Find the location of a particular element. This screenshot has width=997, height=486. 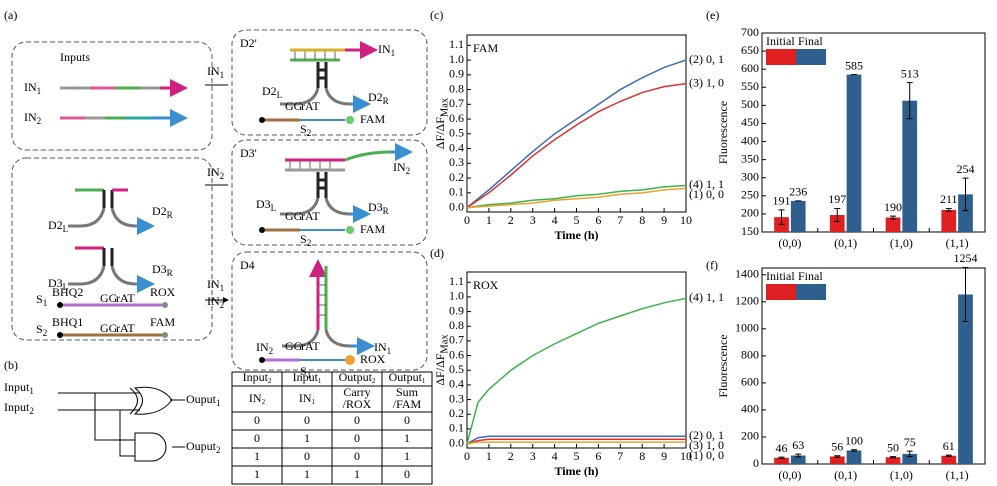

legend-swatch is located at coordinates (811, 292).